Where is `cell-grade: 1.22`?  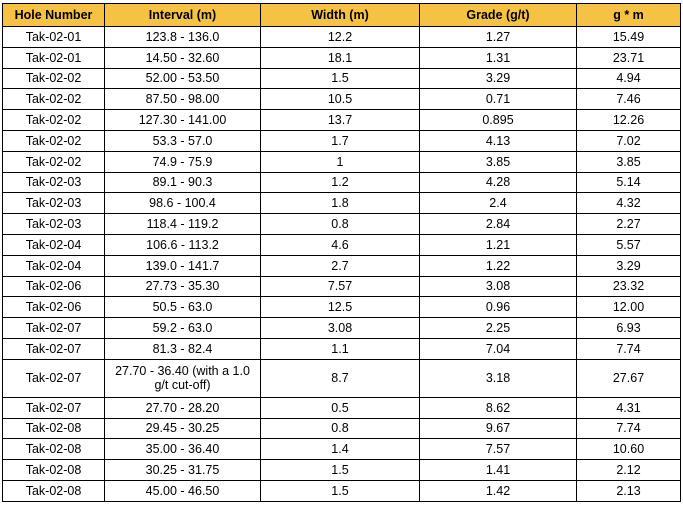 cell-grade: 1.22 is located at coordinates (498, 265).